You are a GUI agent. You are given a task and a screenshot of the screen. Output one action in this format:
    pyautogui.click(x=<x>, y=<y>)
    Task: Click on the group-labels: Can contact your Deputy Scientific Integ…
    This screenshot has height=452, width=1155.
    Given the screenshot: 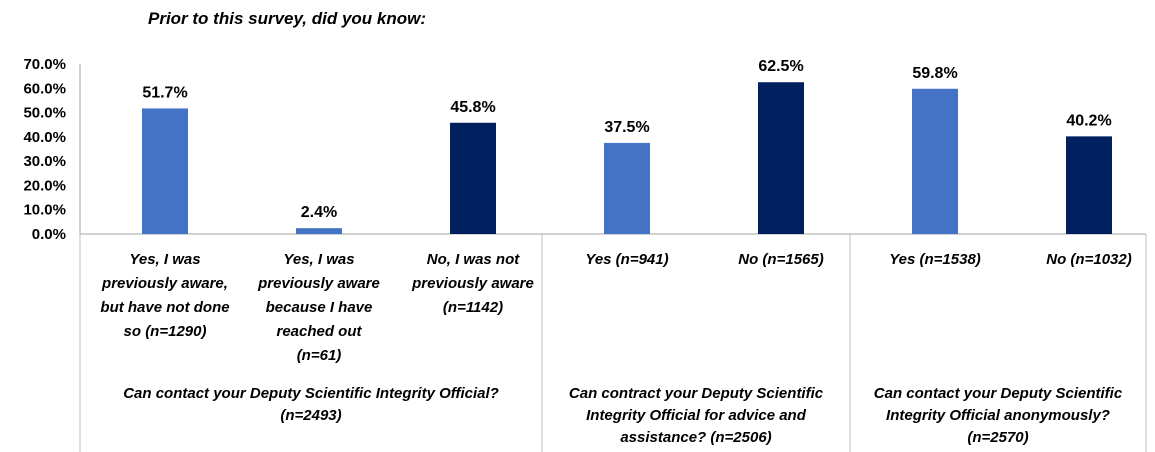 What is the action you would take?
    pyautogui.click(x=623, y=415)
    